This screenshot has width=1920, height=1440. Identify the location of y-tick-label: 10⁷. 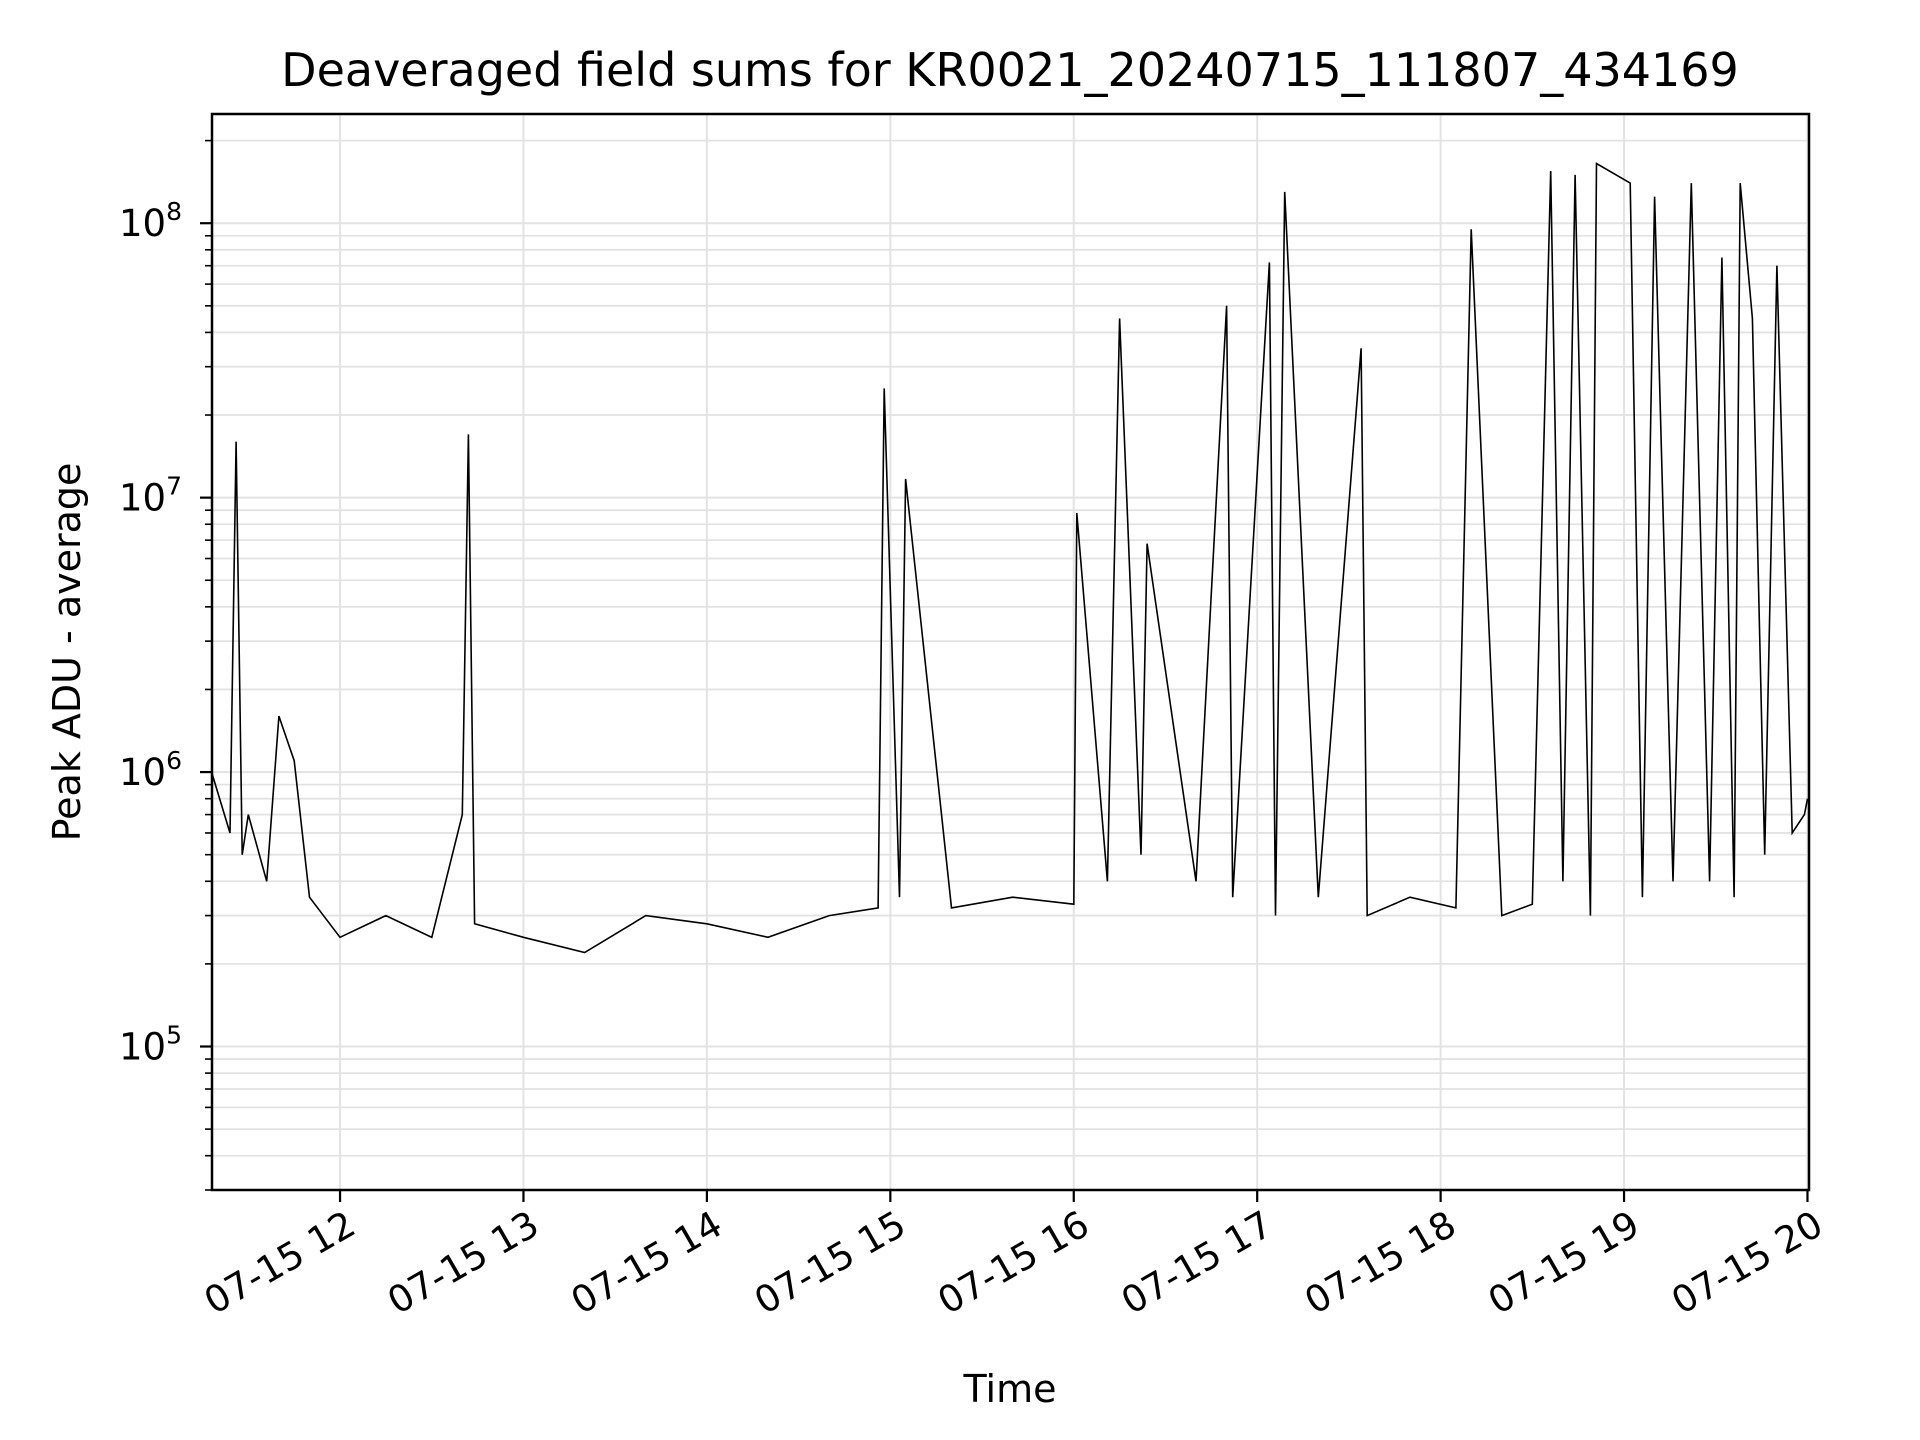
(150, 496).